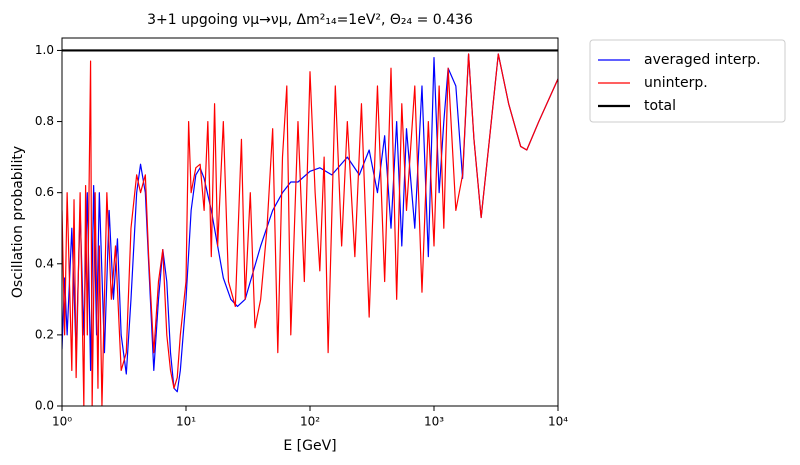  I want to click on legend-label: averaged interp., so click(702, 60).